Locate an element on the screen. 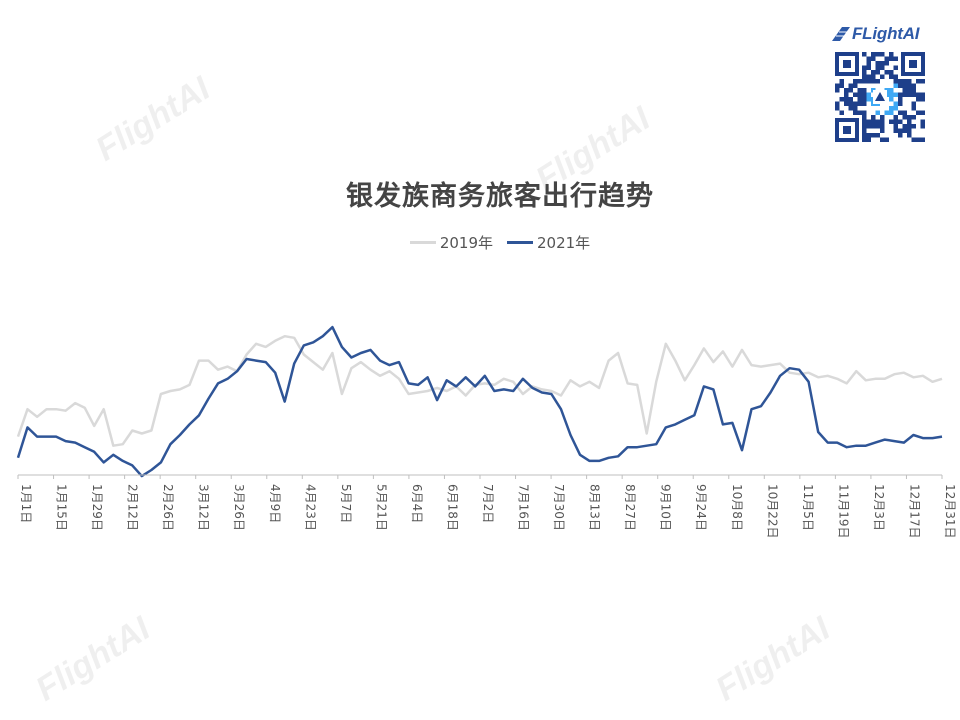  legend-item-2019: 2019年 is located at coordinates (451, 242).